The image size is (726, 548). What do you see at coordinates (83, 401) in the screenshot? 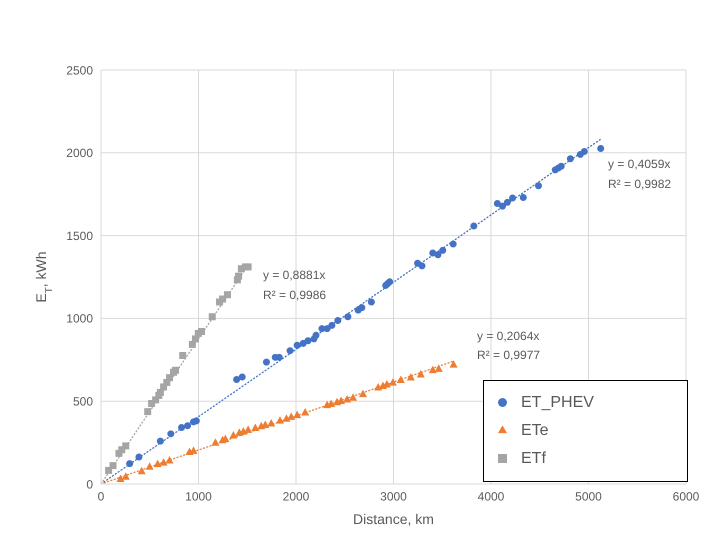
I see `y-tick-label: 500` at bounding box center [83, 401].